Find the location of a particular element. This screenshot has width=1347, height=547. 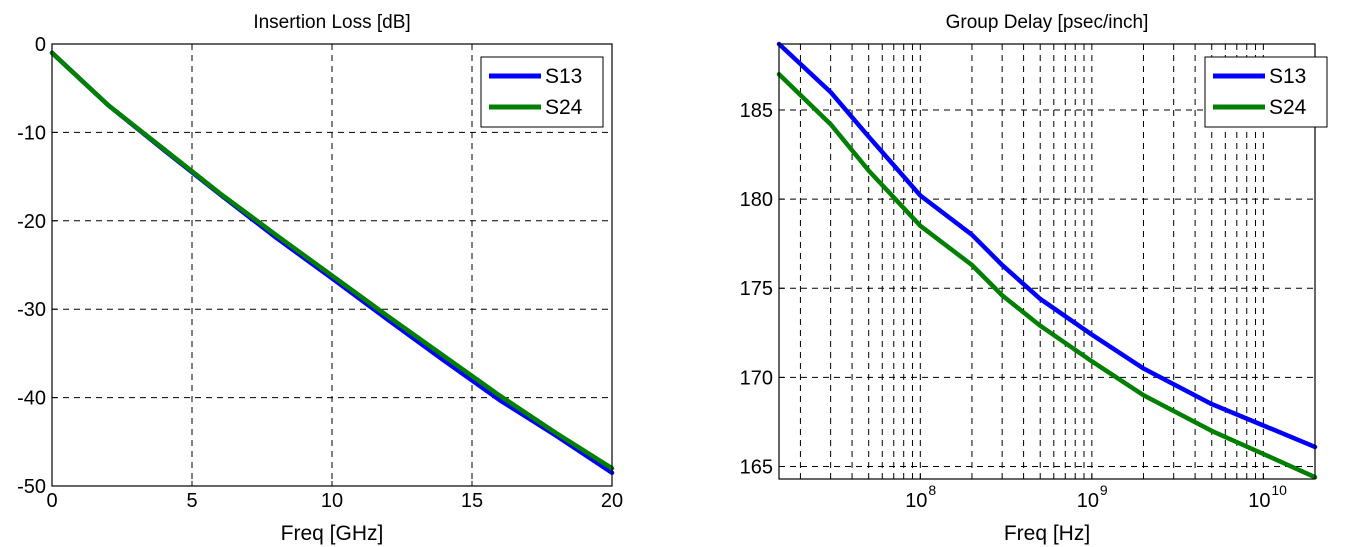

y-tick-label: 175 is located at coordinates (756, 289).